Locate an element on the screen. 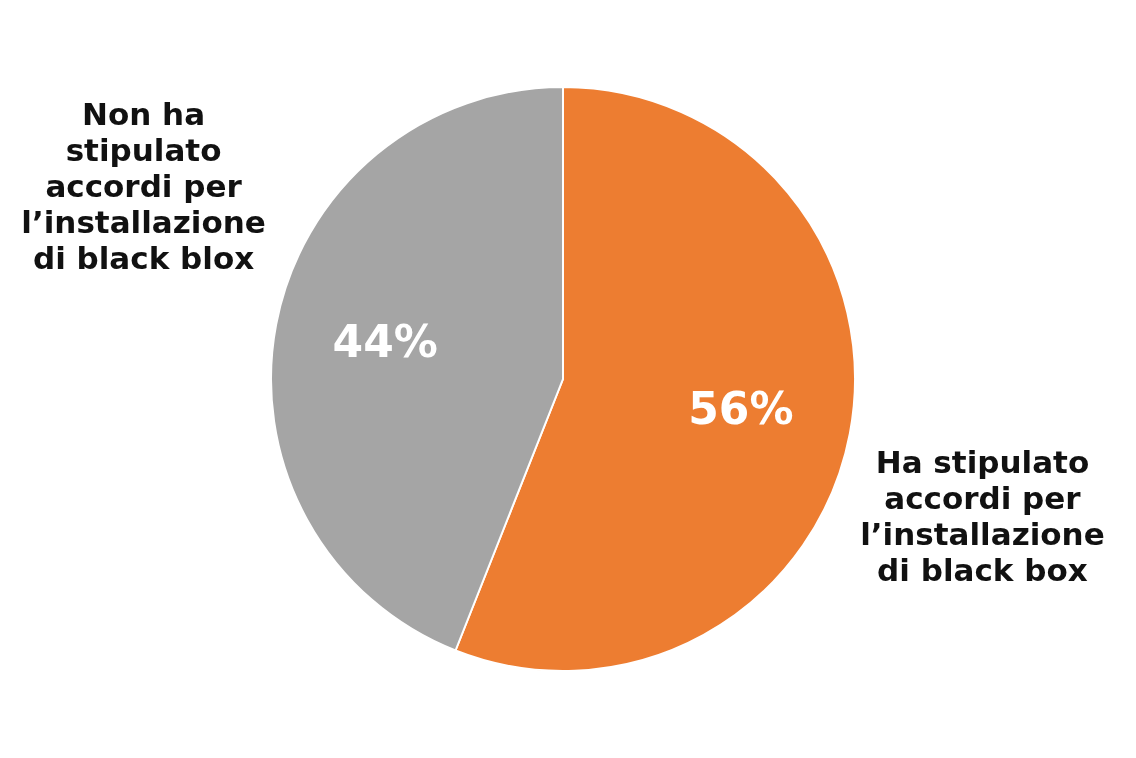 Image resolution: width=1136 pixels, height=758 pixels. slice-label: Ha stipulato accordi per l’installazione di black box is located at coordinates (982, 516).